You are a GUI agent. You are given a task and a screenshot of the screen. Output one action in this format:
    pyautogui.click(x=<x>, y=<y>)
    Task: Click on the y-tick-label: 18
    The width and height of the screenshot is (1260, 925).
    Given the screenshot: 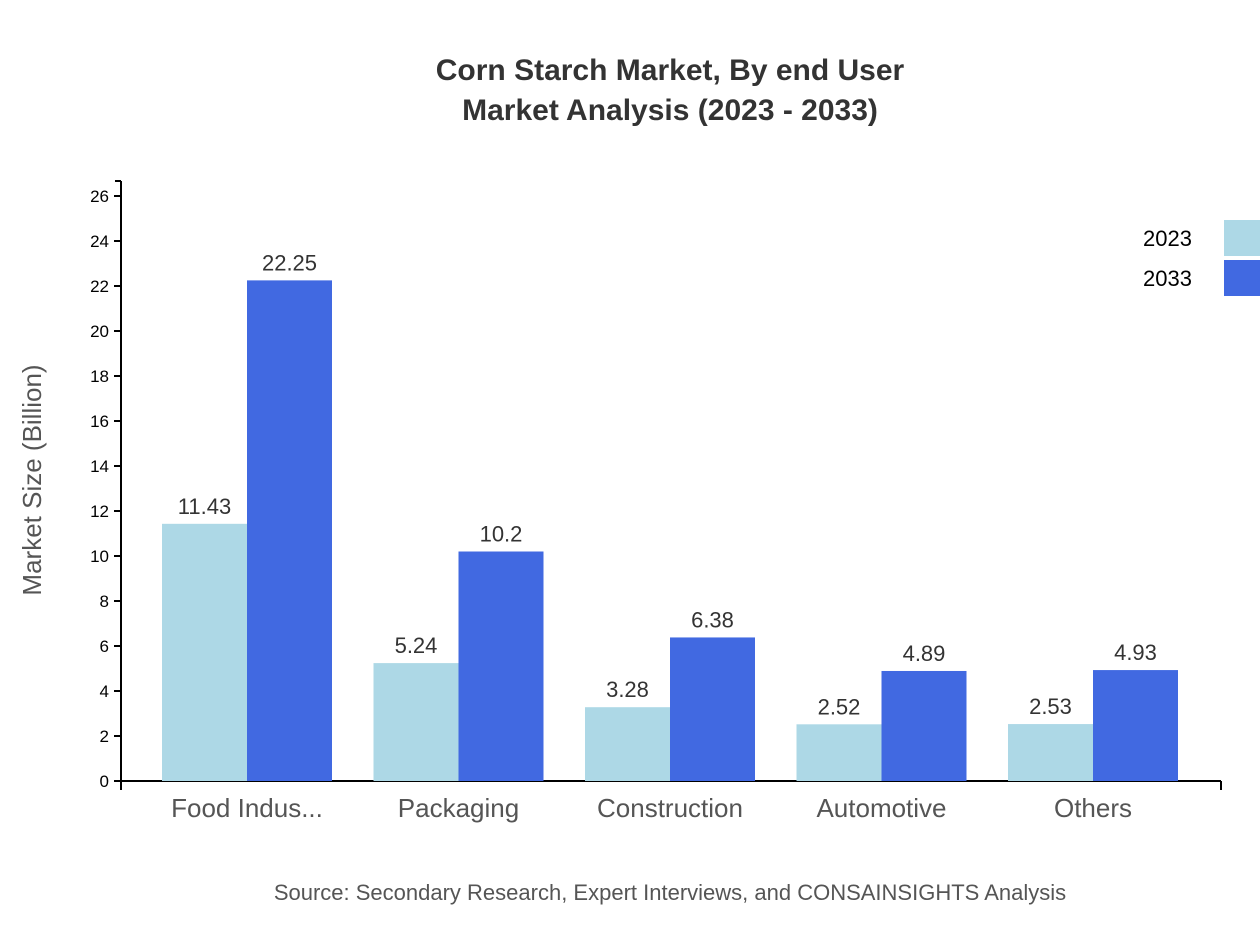 What is the action you would take?
    pyautogui.click(x=99, y=376)
    